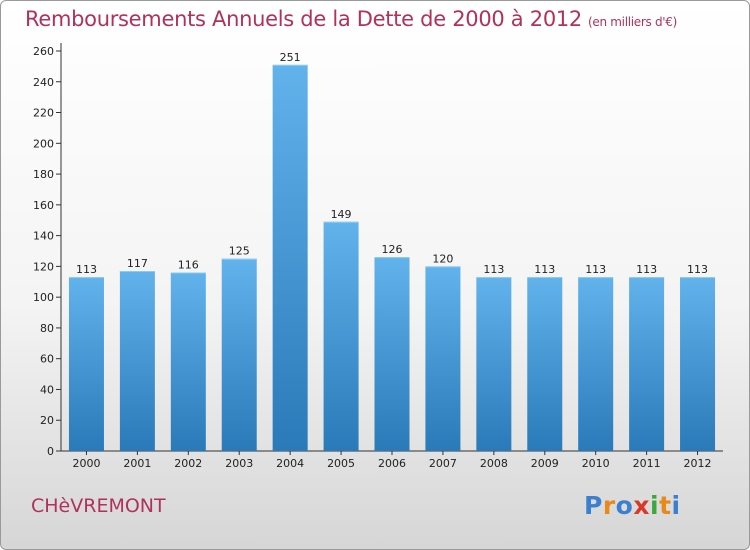 The height and width of the screenshot is (550, 750). I want to click on x-tick-label: 2002, so click(188, 463).